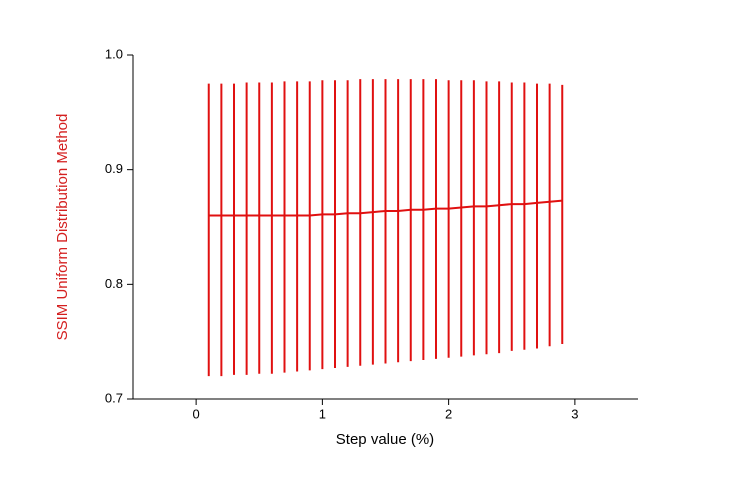 The width and height of the screenshot is (742, 479). I want to click on x-tick-label: 2, so click(448, 413).